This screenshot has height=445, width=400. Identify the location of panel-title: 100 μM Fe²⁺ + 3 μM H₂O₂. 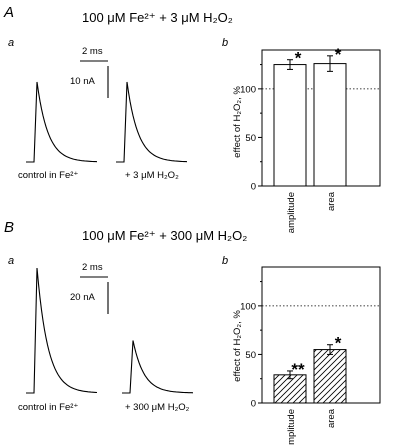
(157, 17).